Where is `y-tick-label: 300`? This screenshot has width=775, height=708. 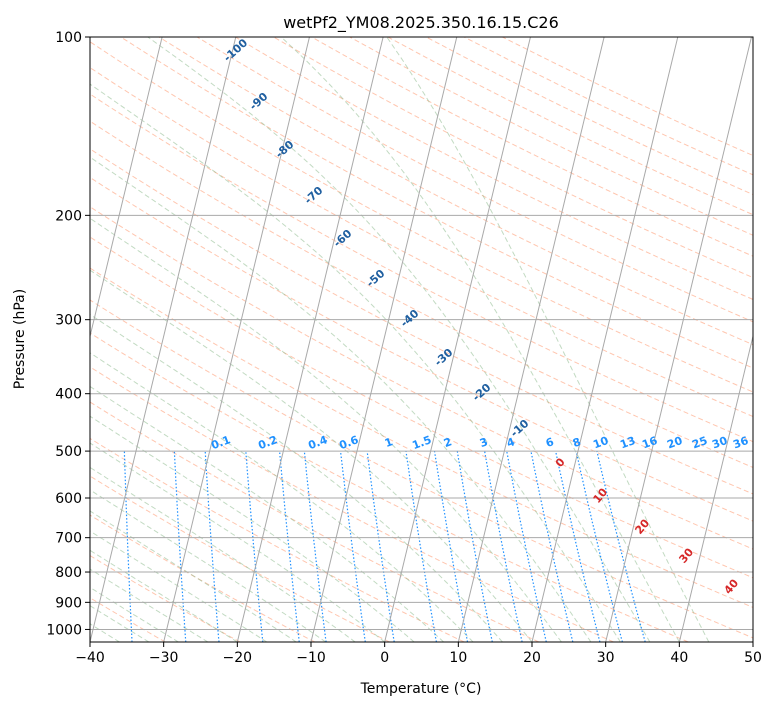
y-tick-label: 300 is located at coordinates (68, 321).